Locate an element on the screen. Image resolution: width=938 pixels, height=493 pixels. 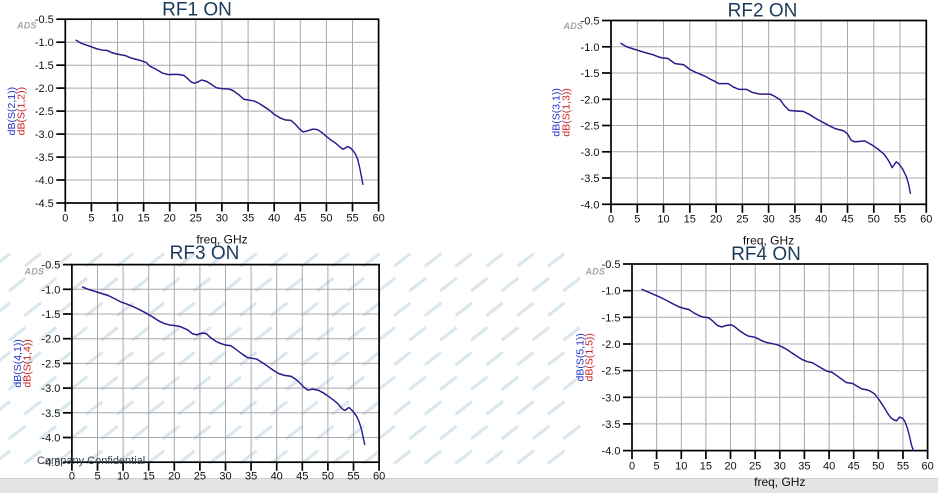
svg-text: RF4 ON is located at coordinates (766, 254).